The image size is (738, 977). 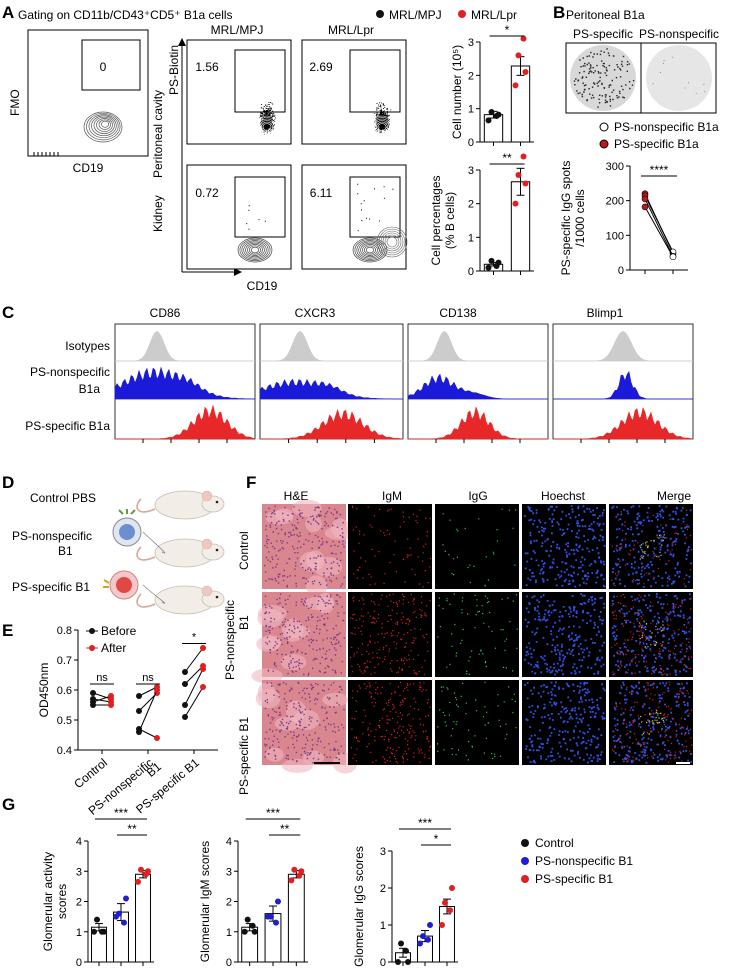 What do you see at coordinates (605, 313) in the screenshot?
I see `marker-blimp1: Blimp1` at bounding box center [605, 313].